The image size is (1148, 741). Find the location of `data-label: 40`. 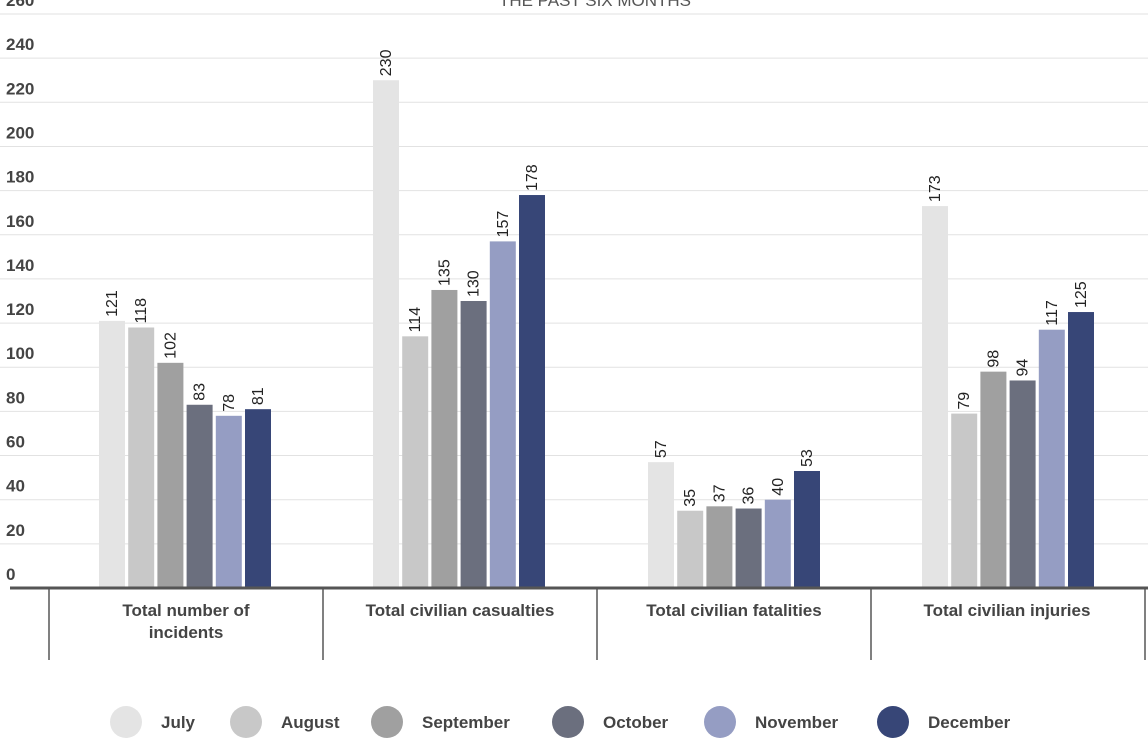

data-label: 40 is located at coordinates (778, 487).